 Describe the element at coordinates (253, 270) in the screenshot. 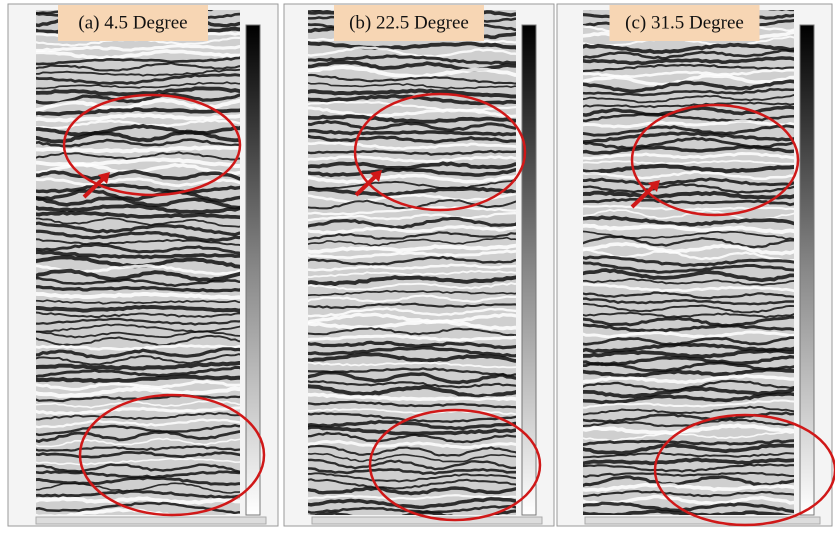

I see `color-bar` at that location.